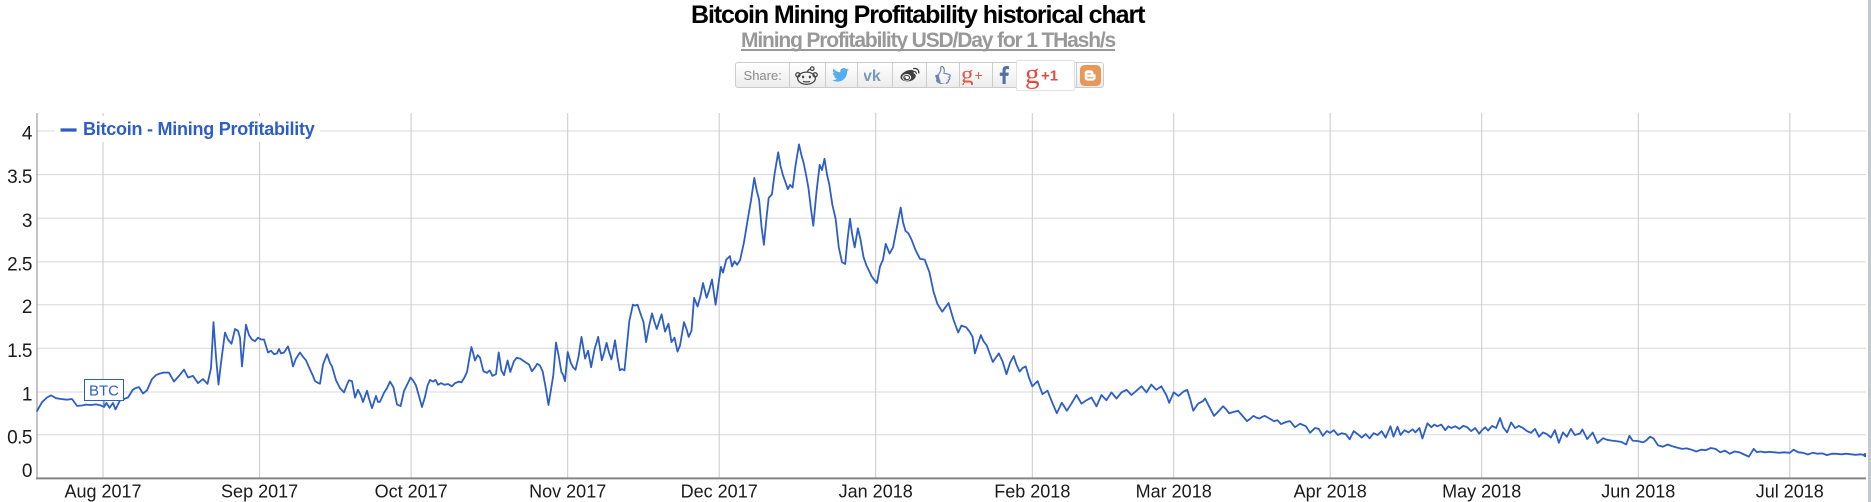  Describe the element at coordinates (19, 177) in the screenshot. I see `svg-text: 3.5` at that location.